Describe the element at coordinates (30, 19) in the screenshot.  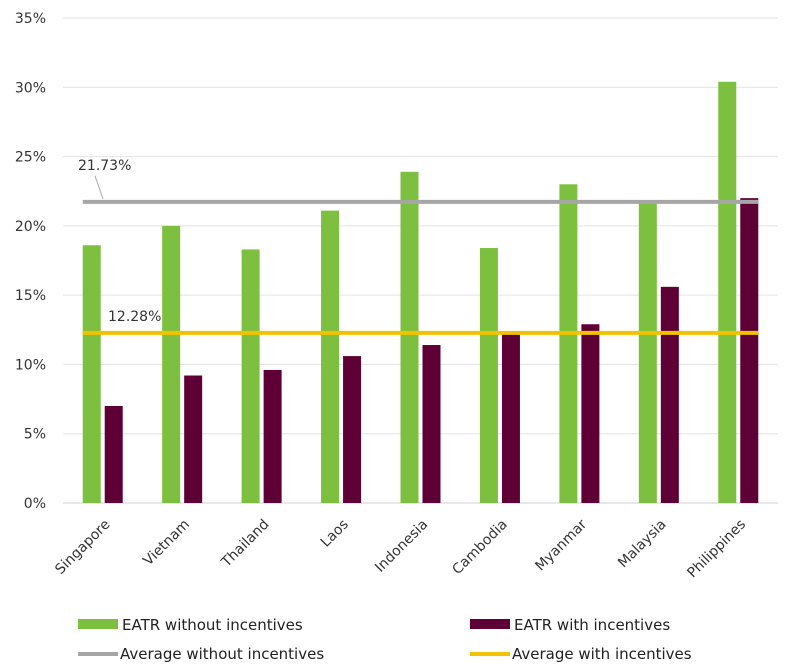
I see `y-tick-label: 35%` at that location.